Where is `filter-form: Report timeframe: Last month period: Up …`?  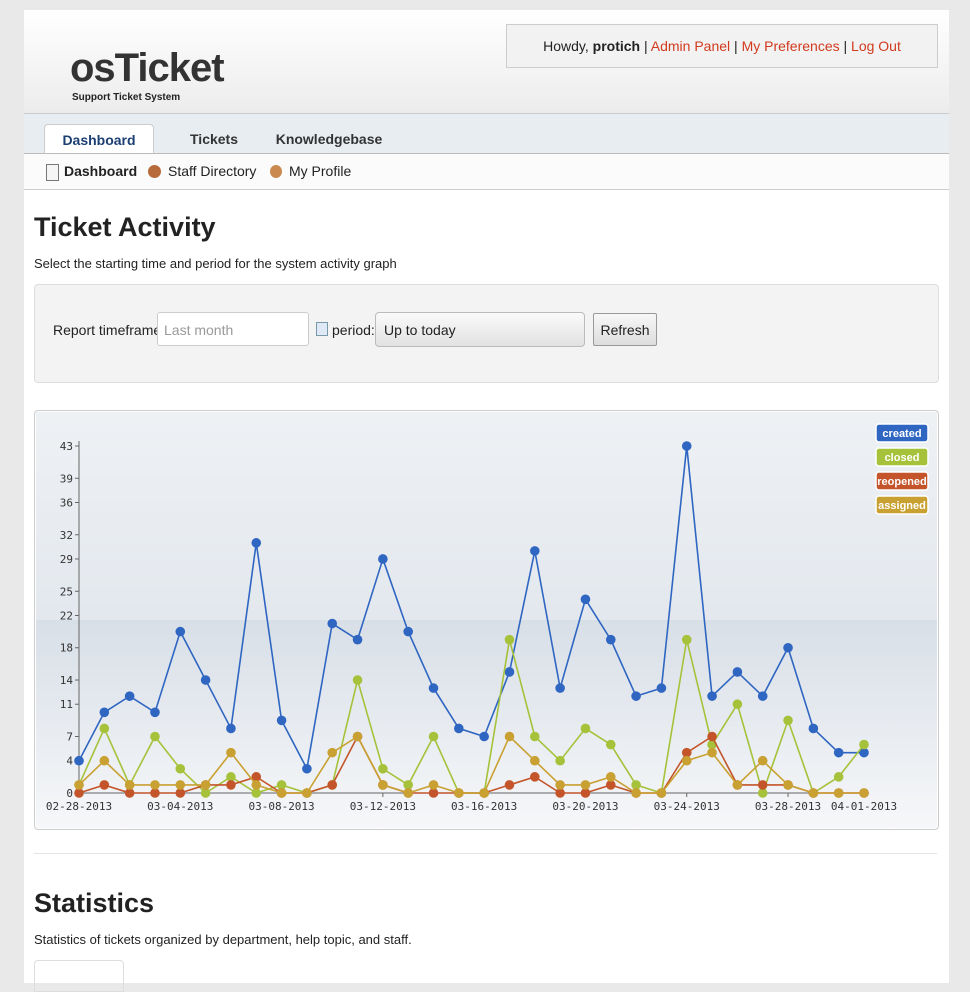 filter-form: Report timeframe: Last month period: Up … is located at coordinates (486, 333).